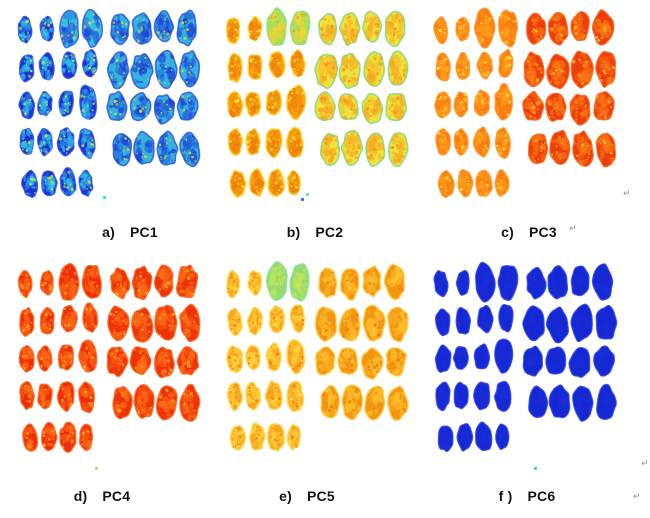 Image resolution: width=650 pixels, height=518 pixels. Describe the element at coordinates (293, 232) in the screenshot. I see `panel-letter: b)` at that location.